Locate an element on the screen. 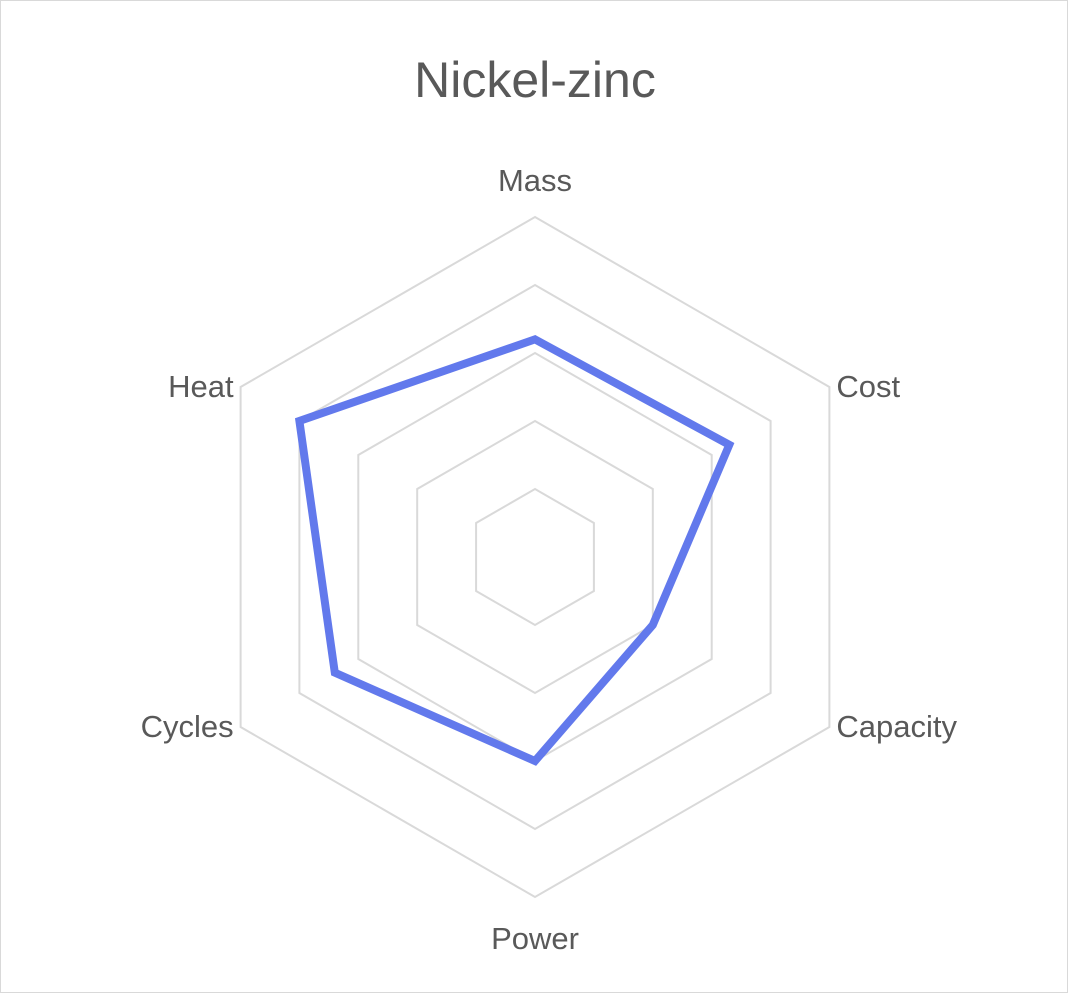 The height and width of the screenshot is (994, 1068). category-label-mass: Mass is located at coordinates (535, 180).